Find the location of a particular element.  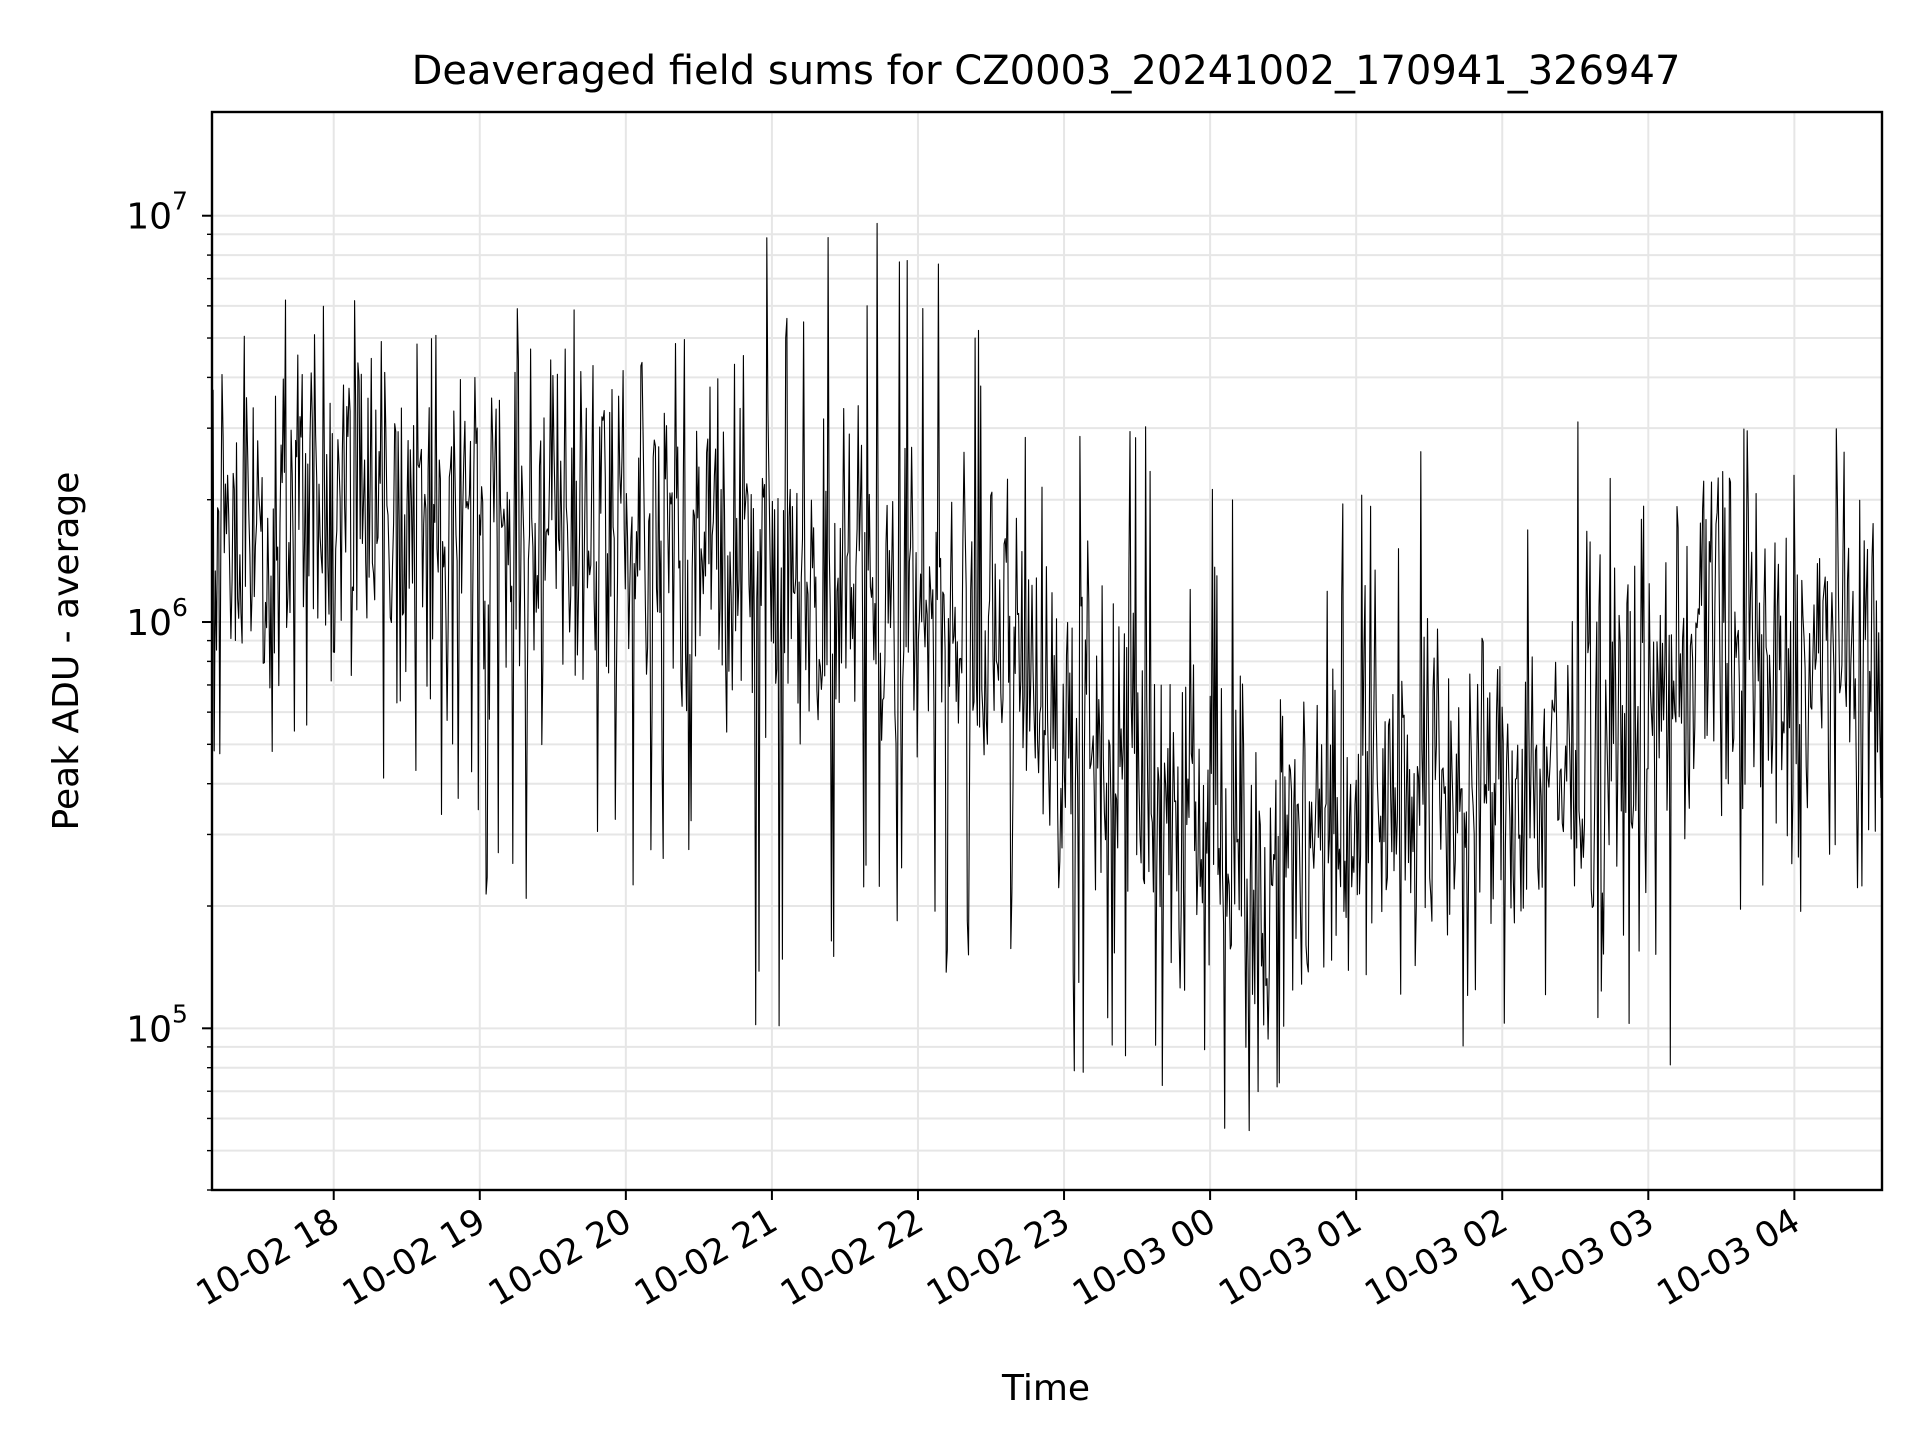

y-tick-exponent: 5 is located at coordinates (180, 1013).